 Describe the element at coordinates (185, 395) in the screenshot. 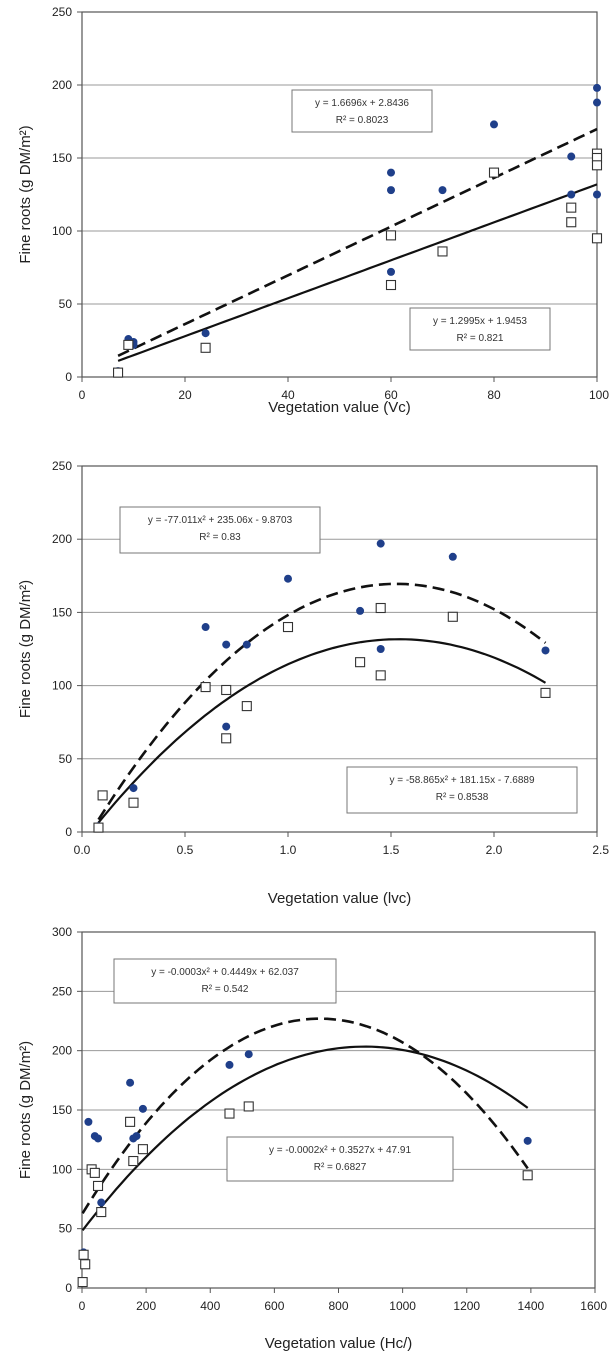

I see `x-tick-label: 20` at that location.